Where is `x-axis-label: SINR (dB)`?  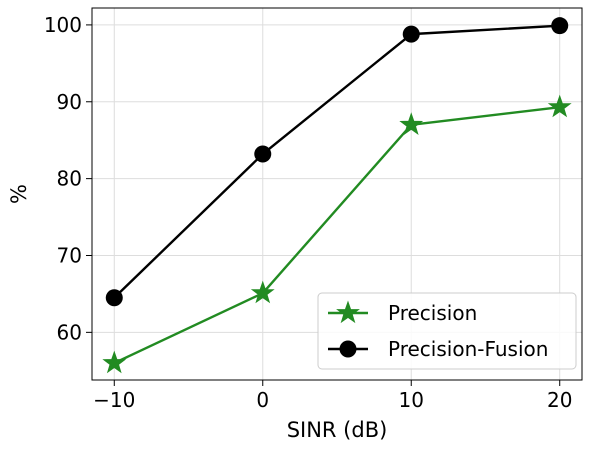 x-axis-label: SINR (dB) is located at coordinates (337, 430).